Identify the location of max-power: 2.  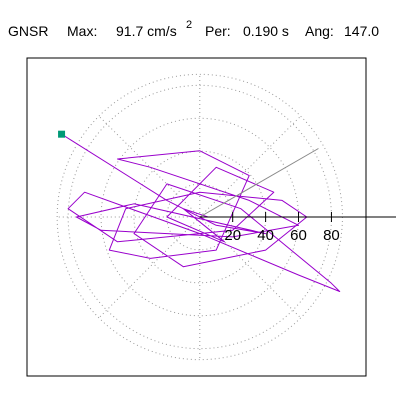
(189, 25).